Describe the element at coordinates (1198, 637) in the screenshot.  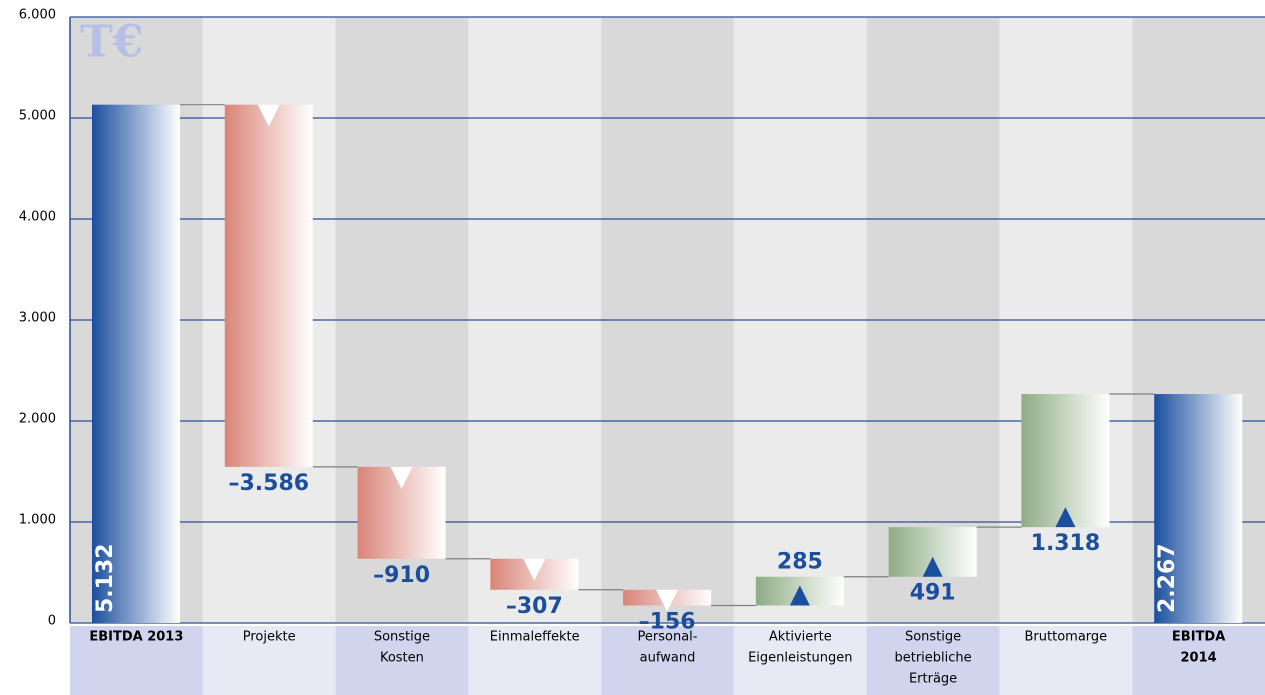
I see `x-tick-label: EBITDA` at that location.